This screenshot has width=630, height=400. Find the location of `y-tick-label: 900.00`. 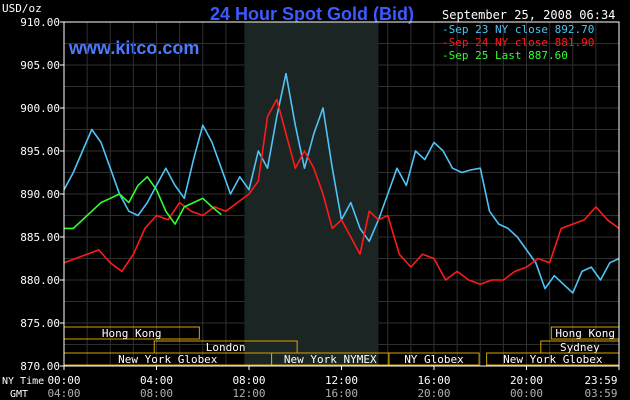

y-tick-label: 900.00 is located at coordinates (40, 108).